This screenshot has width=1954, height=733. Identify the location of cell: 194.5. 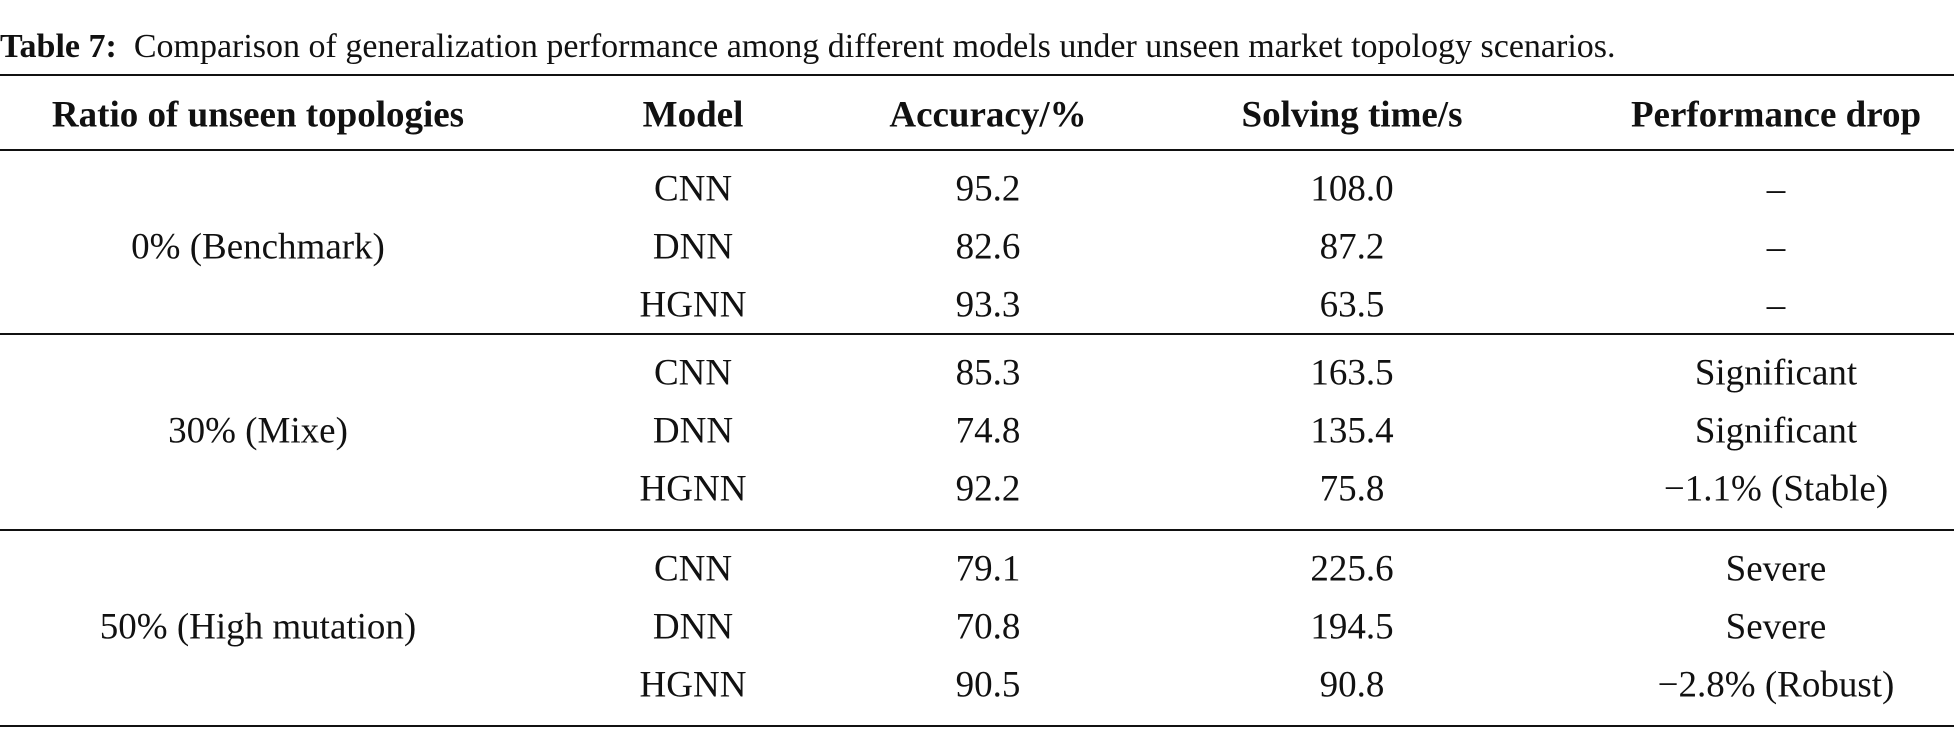
(1352, 627).